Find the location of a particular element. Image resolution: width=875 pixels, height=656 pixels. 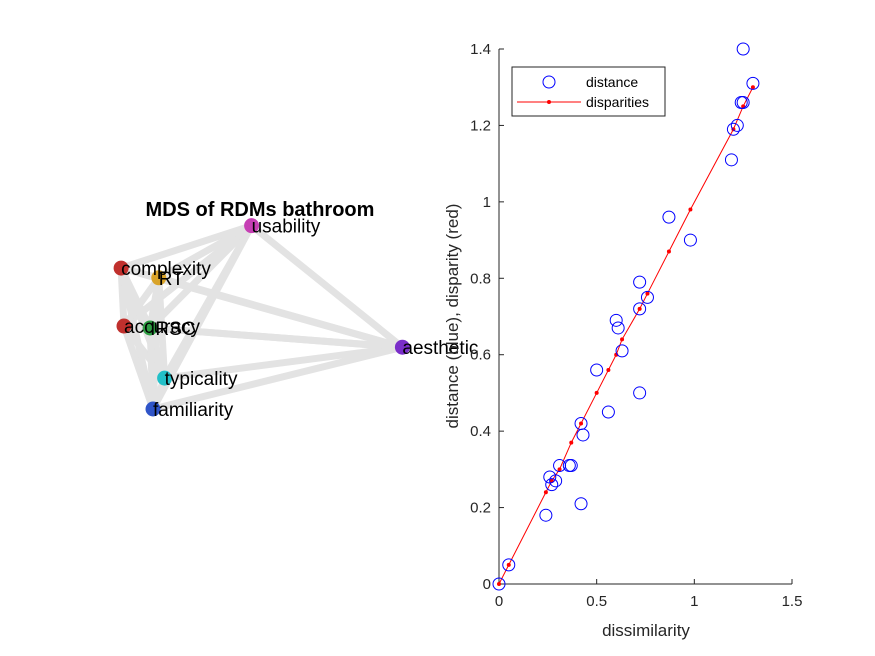

legend-box is located at coordinates (588, 91).